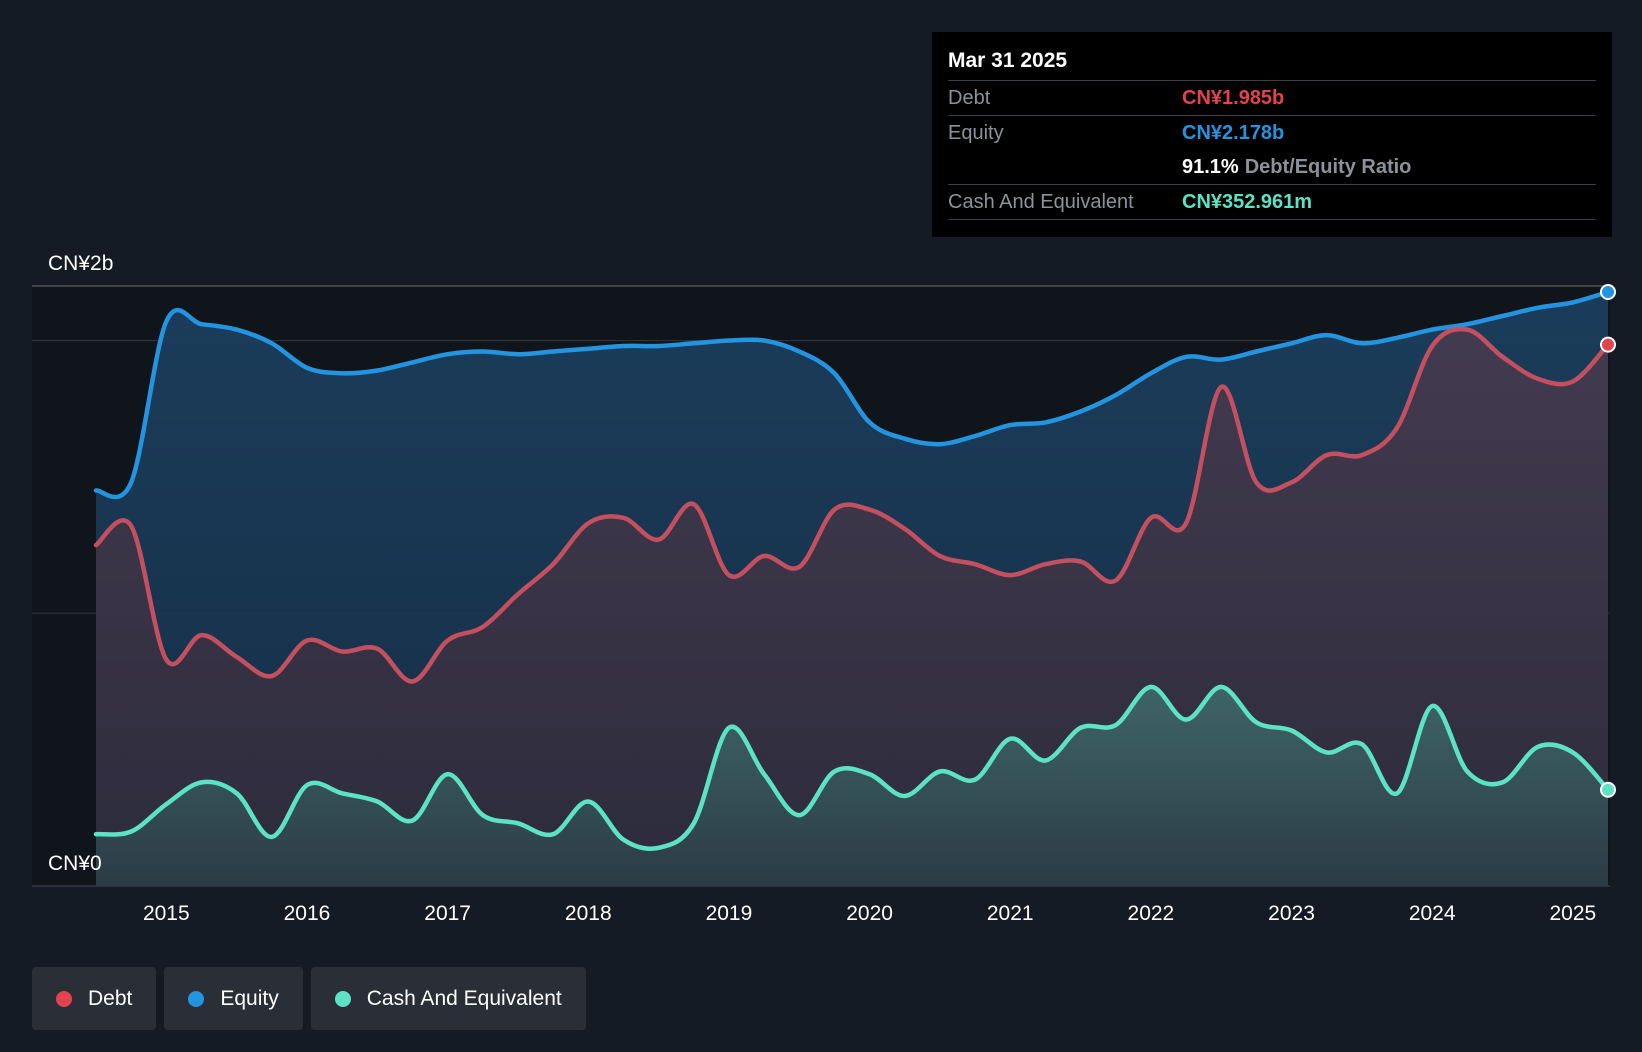 The width and height of the screenshot is (1642, 1052). What do you see at coordinates (196, 998) in the screenshot?
I see `equity-dot-icon` at bounding box center [196, 998].